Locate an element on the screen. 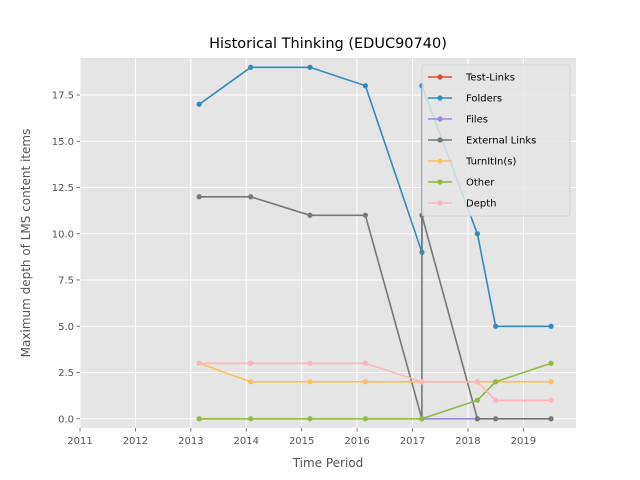 The width and height of the screenshot is (640, 480). series-line-other is located at coordinates (375, 391).